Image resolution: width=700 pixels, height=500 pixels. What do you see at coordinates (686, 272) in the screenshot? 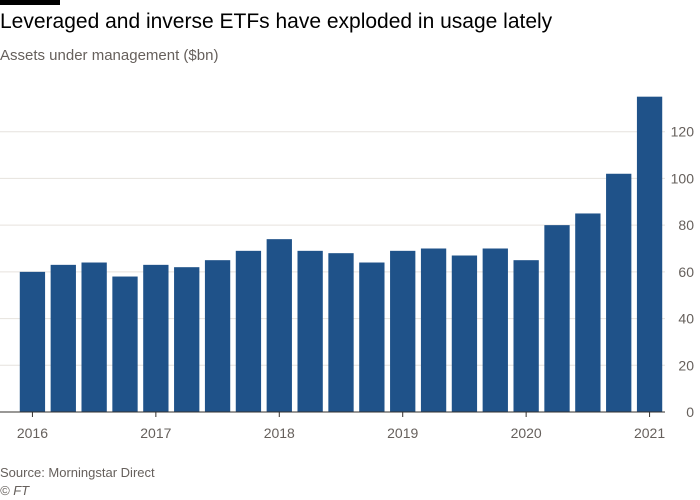
I see `y-tick-label: 60` at bounding box center [686, 272].